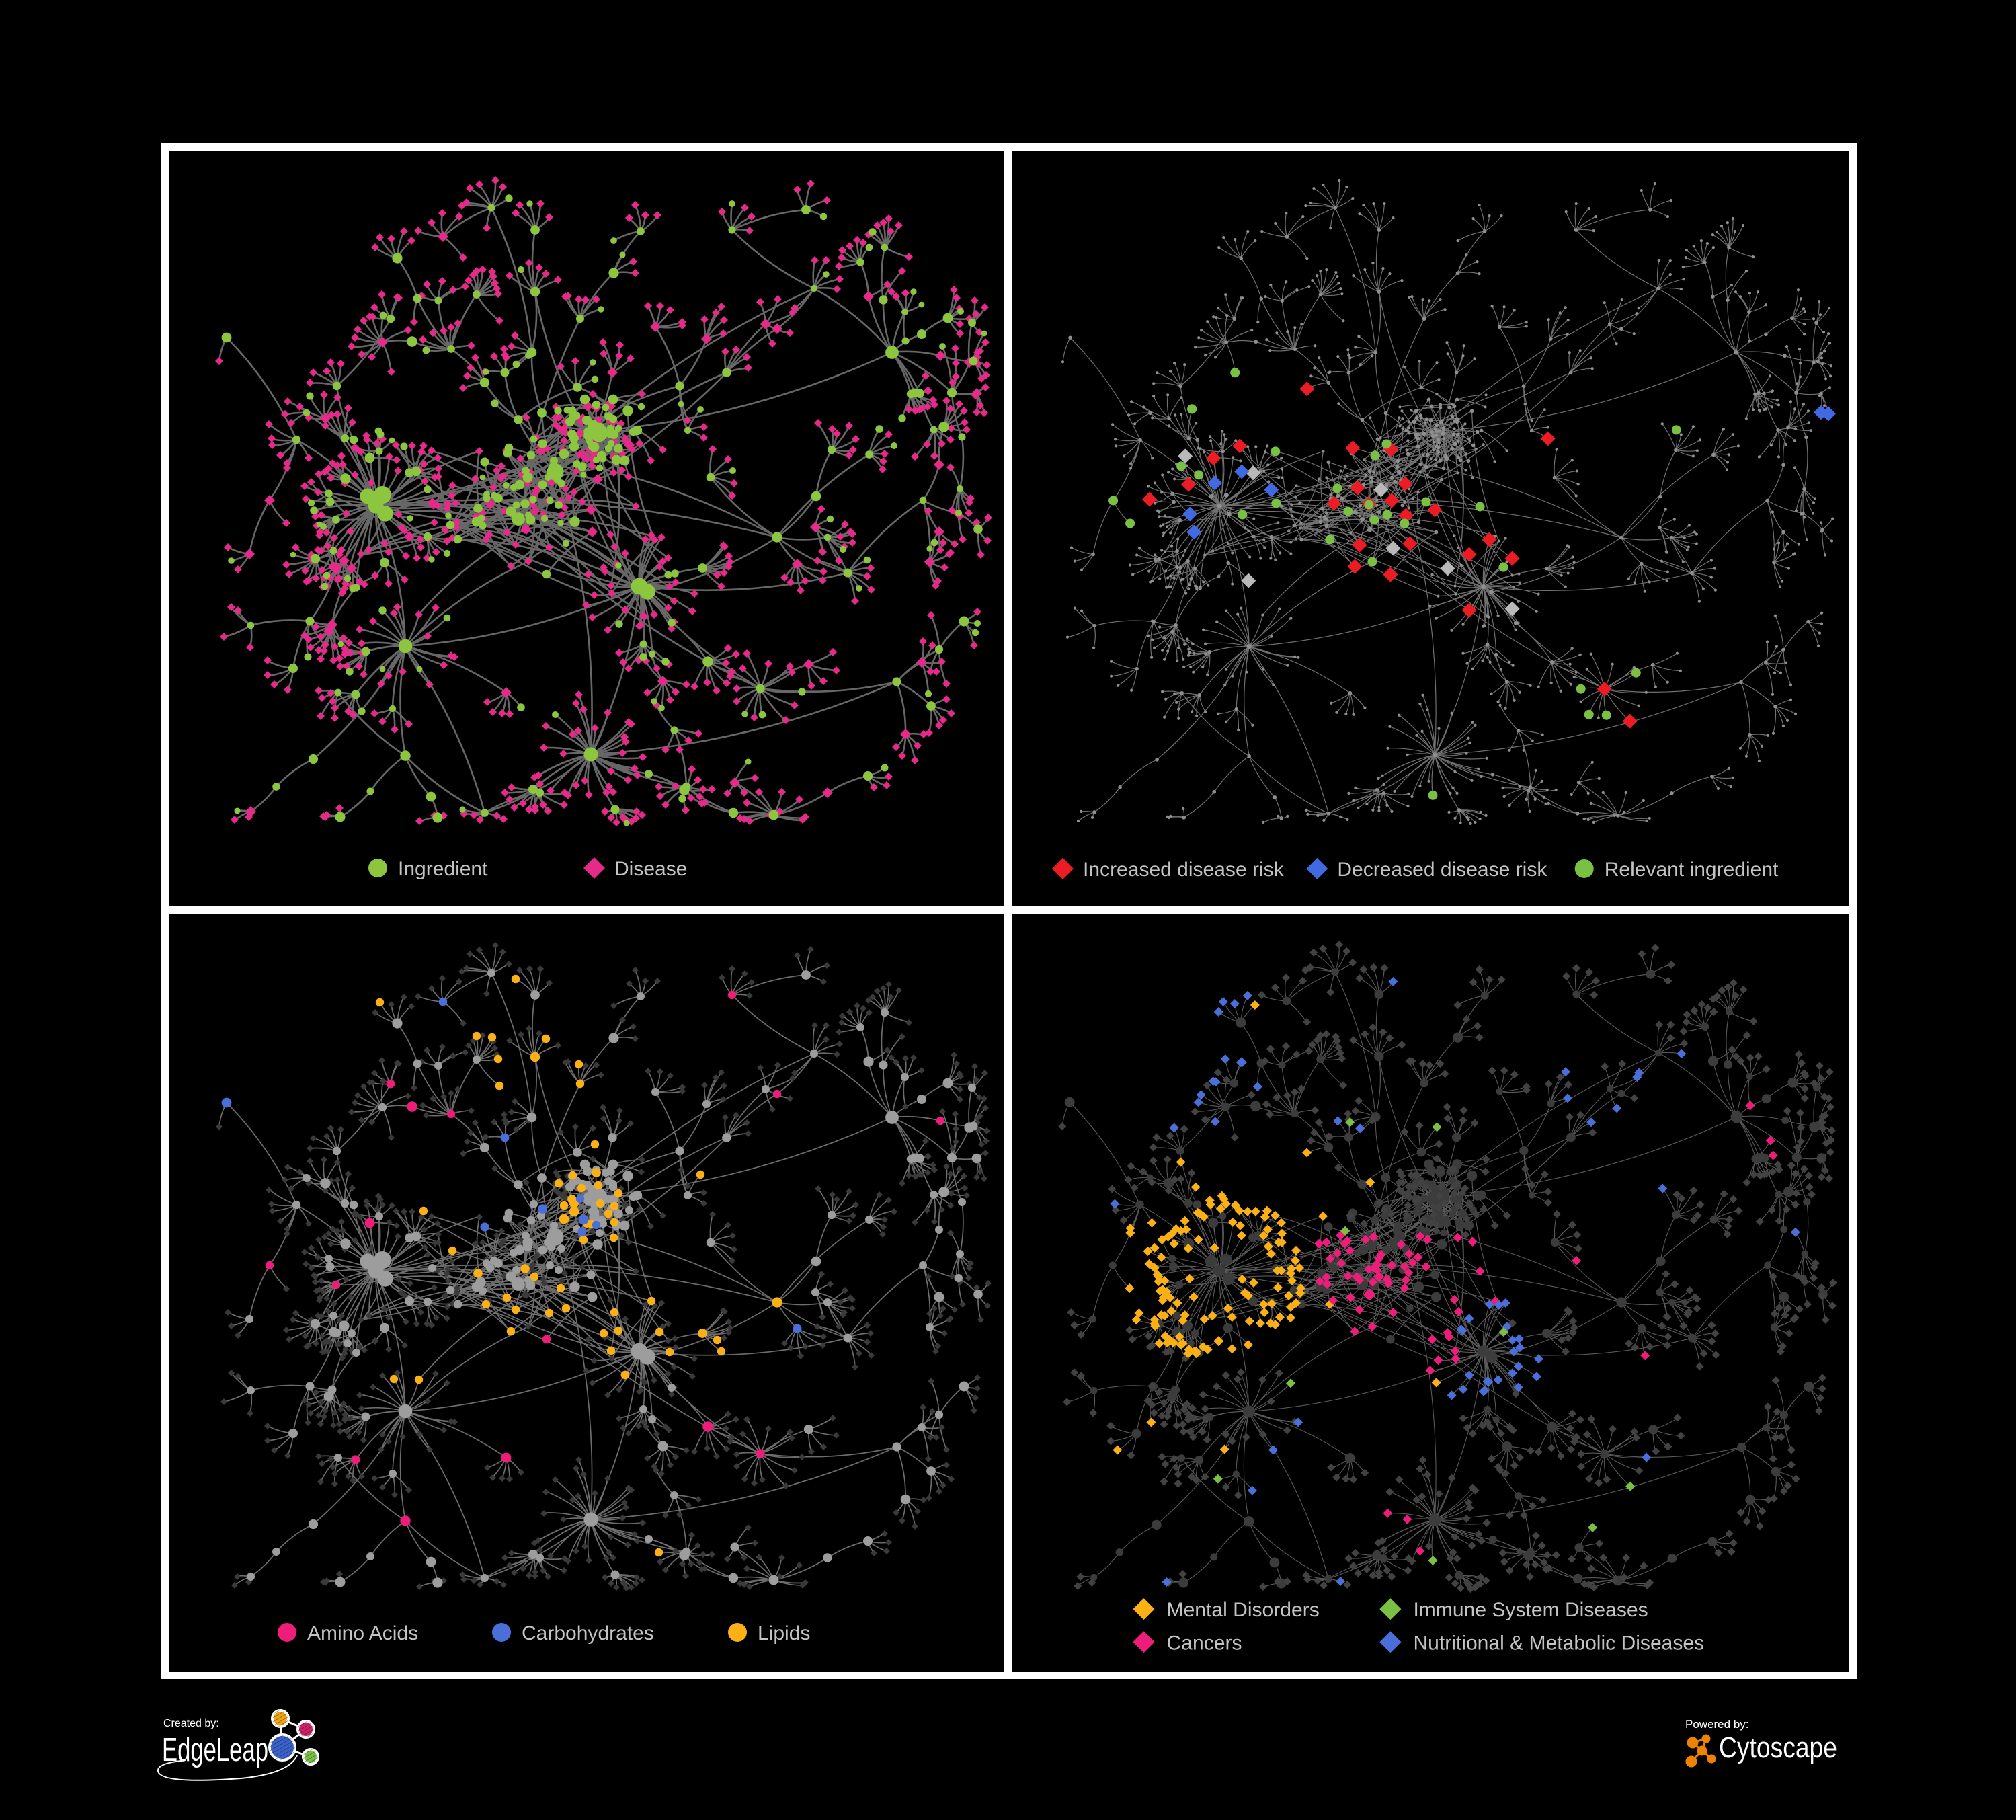 Image resolution: width=2016 pixels, height=1820 pixels. Describe the element at coordinates (191, 1723) in the screenshot. I see `svg-text: Created by:` at that location.